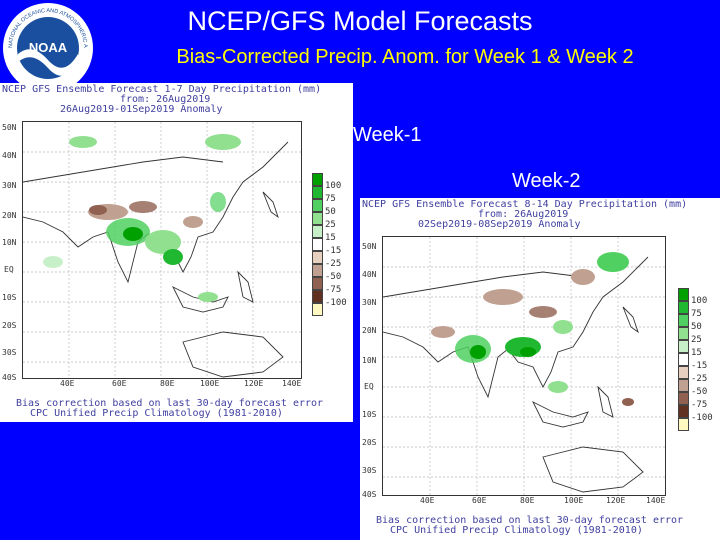  Describe the element at coordinates (616, 500) in the screenshot. I see `panel2-lon-label: 120E` at that location.